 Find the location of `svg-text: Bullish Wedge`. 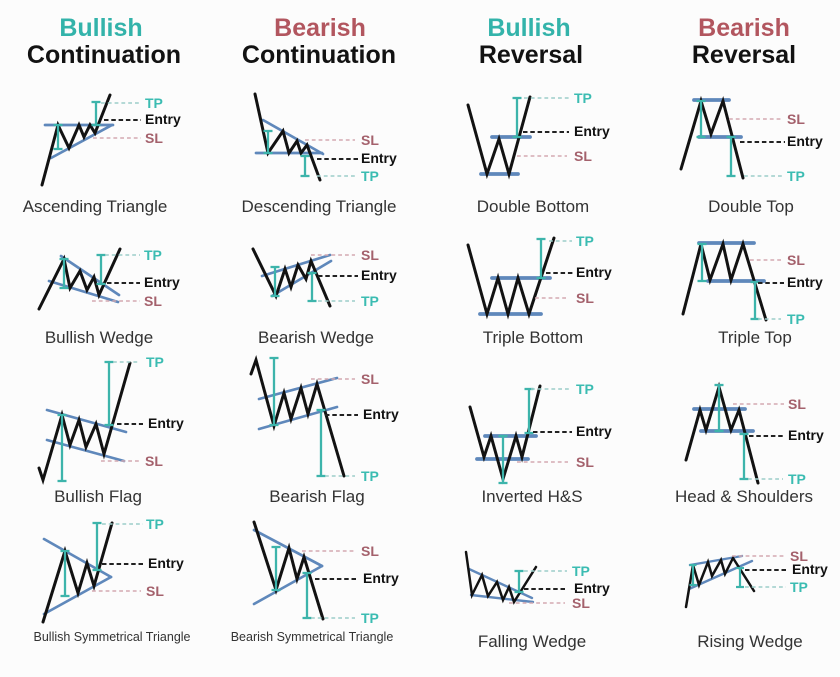

svg-text: Bullish Wedge is located at coordinates (99, 337).